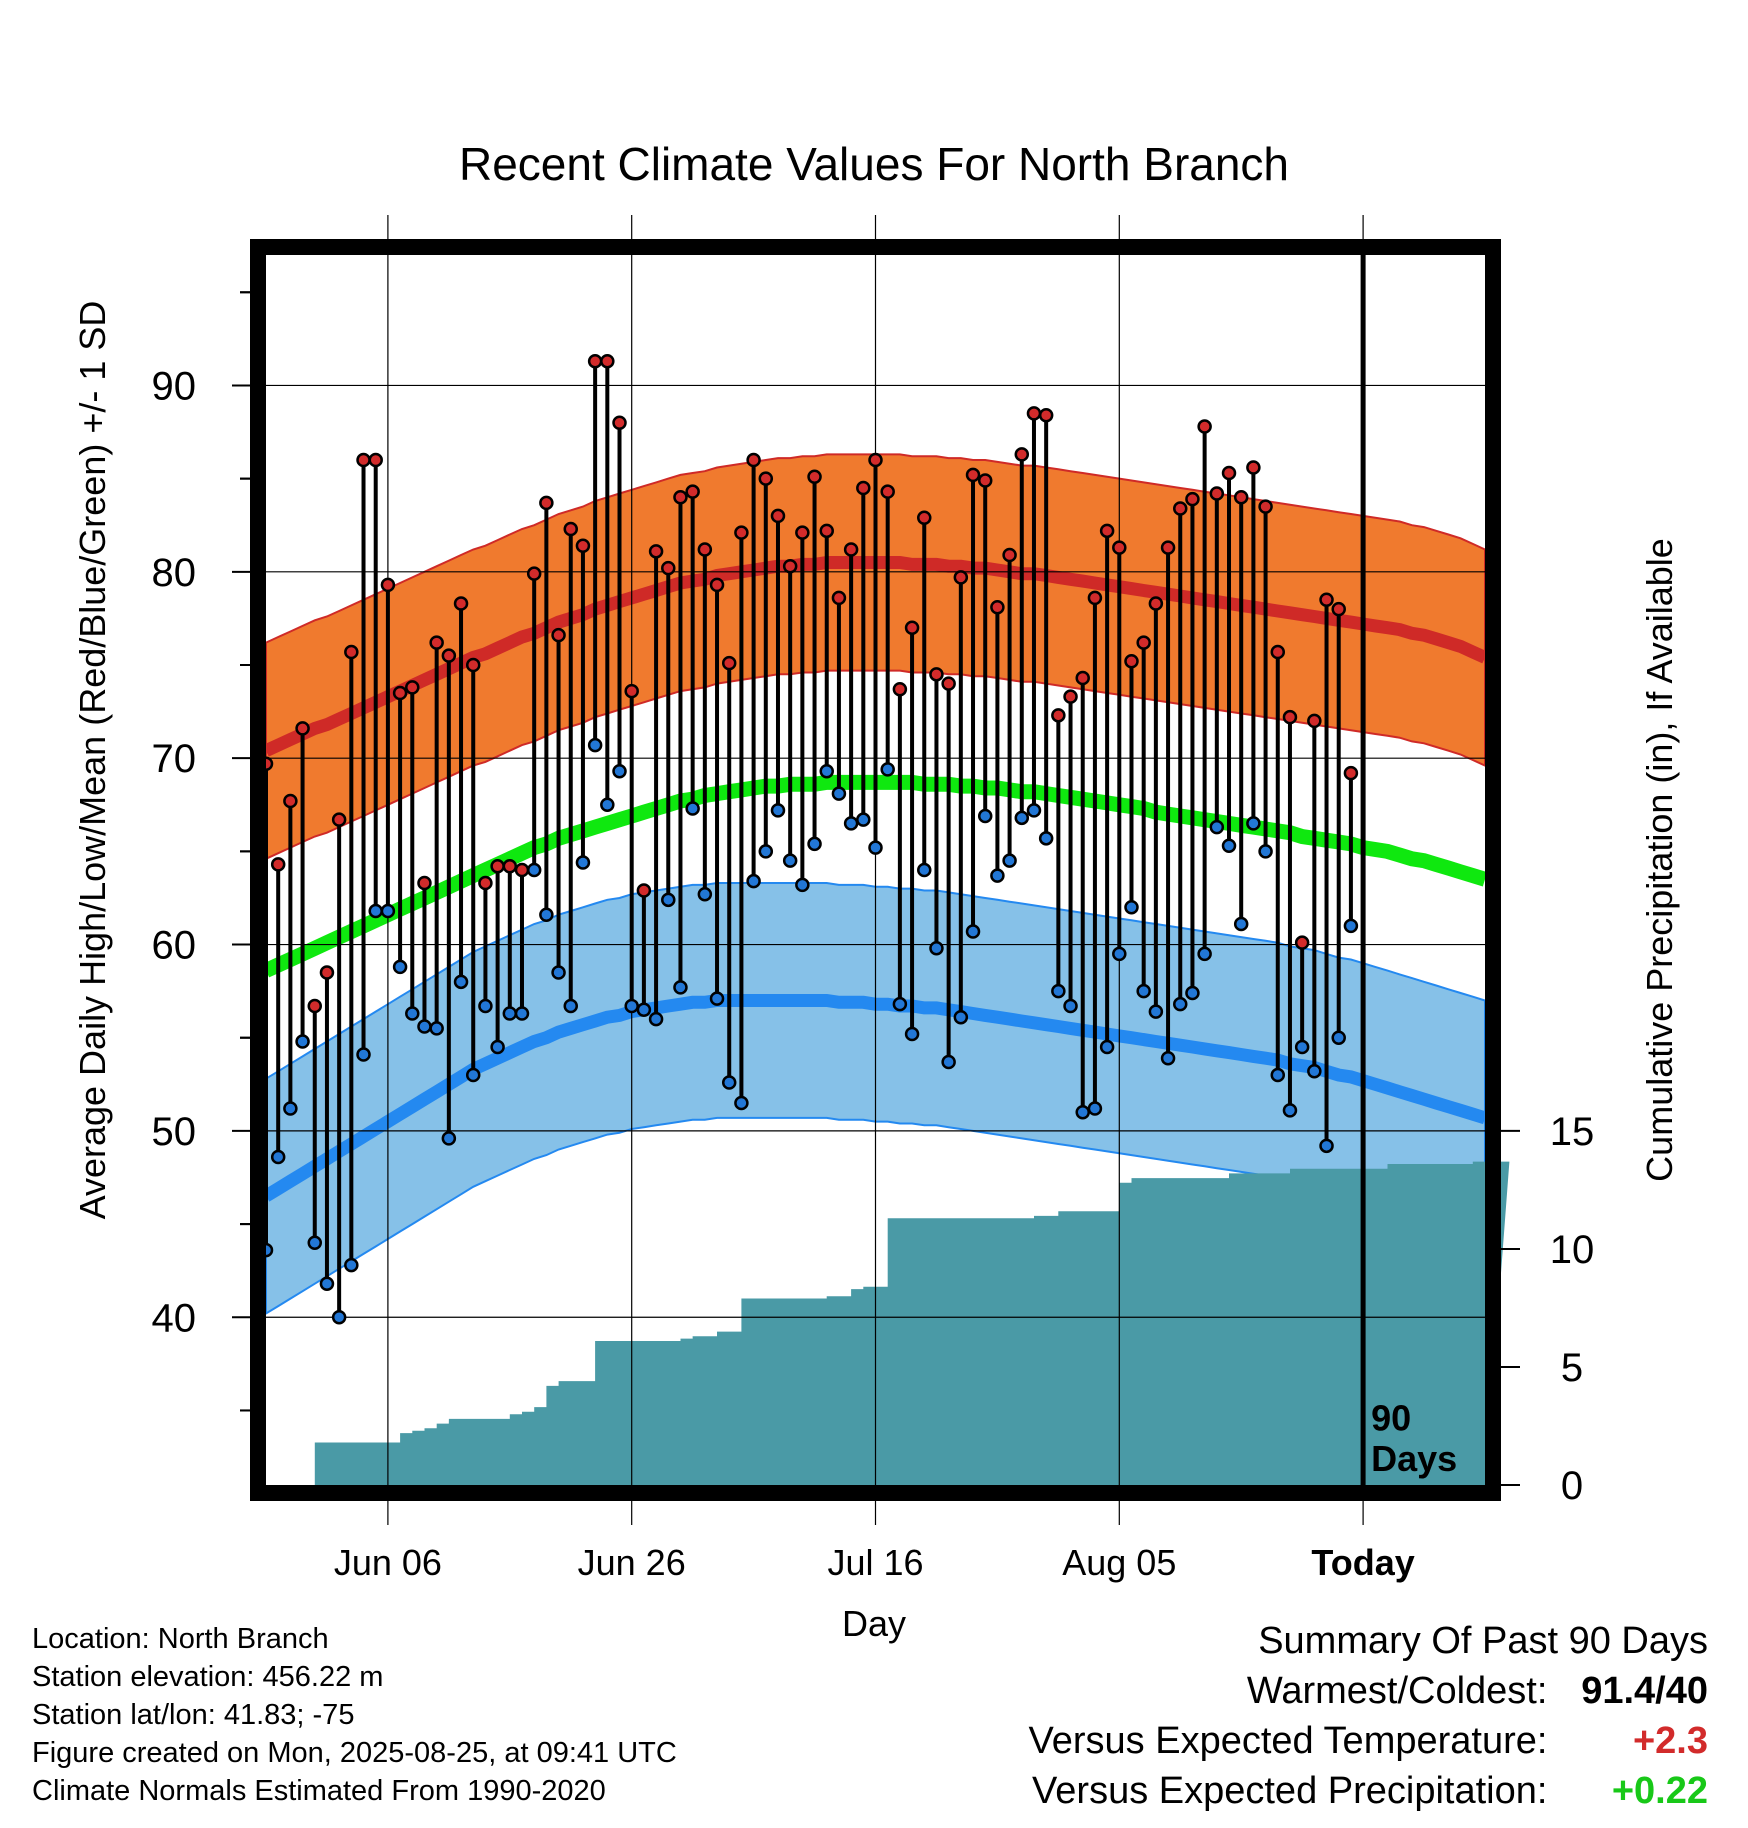 The width and height of the screenshot is (1748, 1828). I want to click on y2-tick-label-5: 5, so click(1572, 1368).